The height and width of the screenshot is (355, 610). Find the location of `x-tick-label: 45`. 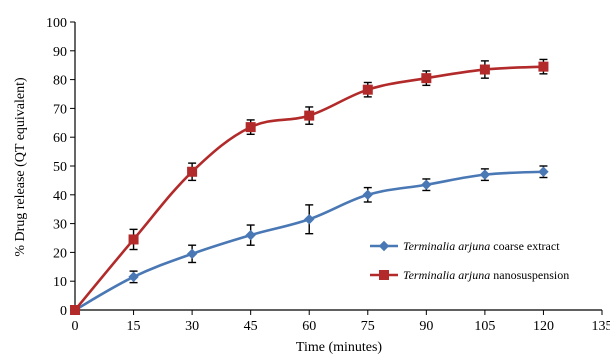

x-tick-label: 45 is located at coordinates (251, 326).